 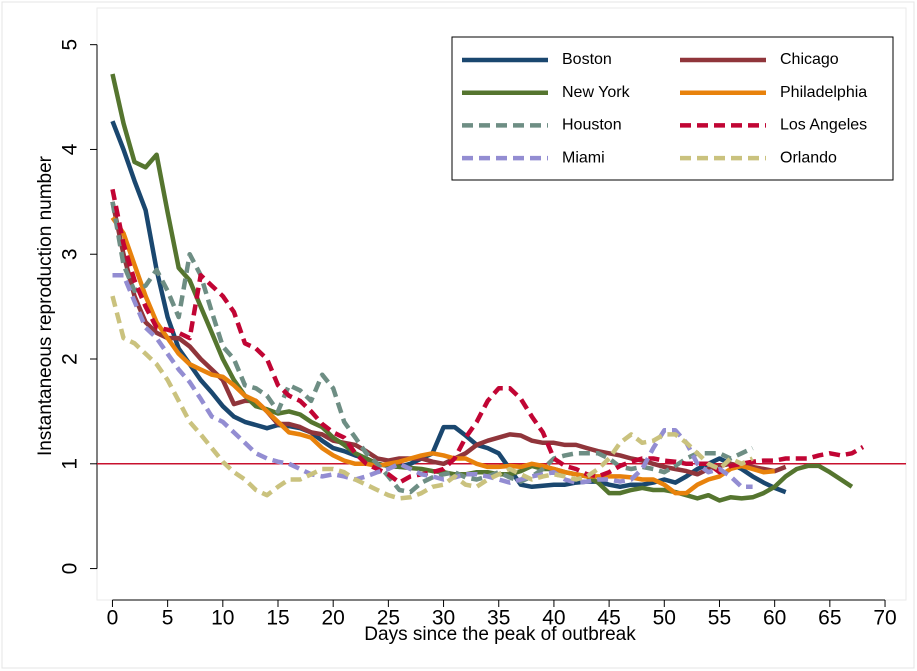 I want to click on x-tick-label: 55, so click(x=719, y=618).